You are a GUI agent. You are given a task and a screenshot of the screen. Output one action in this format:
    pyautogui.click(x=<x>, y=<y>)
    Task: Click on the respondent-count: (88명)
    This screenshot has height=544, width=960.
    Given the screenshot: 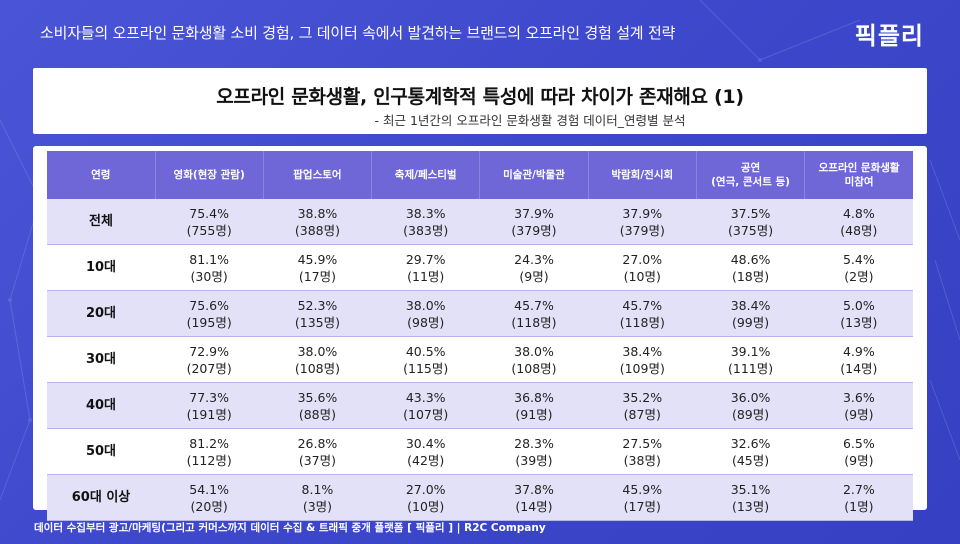 What is the action you would take?
    pyautogui.click(x=317, y=414)
    